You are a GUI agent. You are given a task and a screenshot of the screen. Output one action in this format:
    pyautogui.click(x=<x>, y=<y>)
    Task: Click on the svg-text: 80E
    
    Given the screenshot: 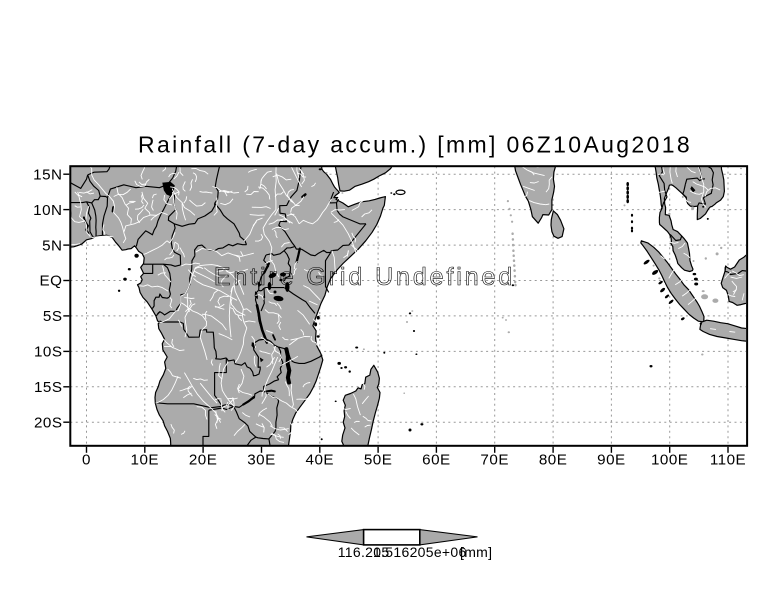 What is the action you would take?
    pyautogui.click(x=553, y=460)
    